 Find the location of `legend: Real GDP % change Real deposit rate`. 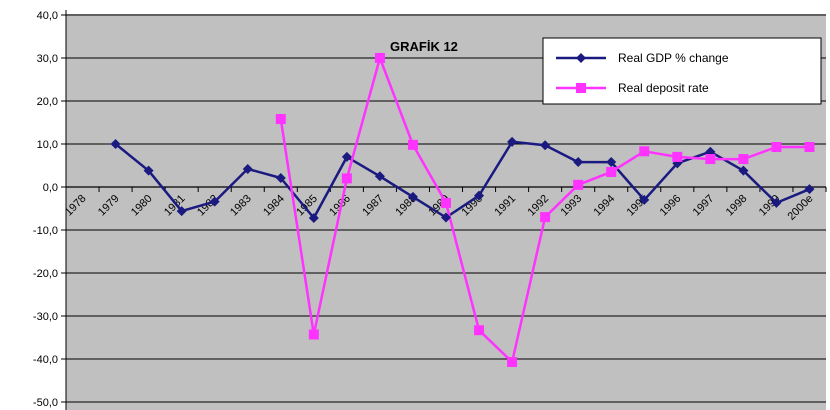

legend: Real GDP % change Real deposit rate is located at coordinates (682, 71).